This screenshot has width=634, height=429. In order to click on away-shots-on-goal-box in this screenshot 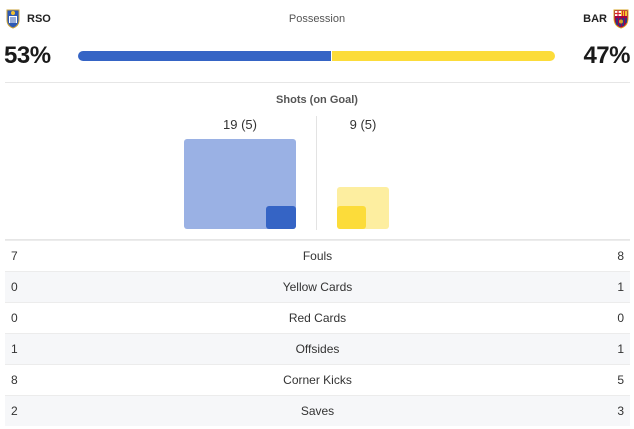, I will do `click(351, 217)`.